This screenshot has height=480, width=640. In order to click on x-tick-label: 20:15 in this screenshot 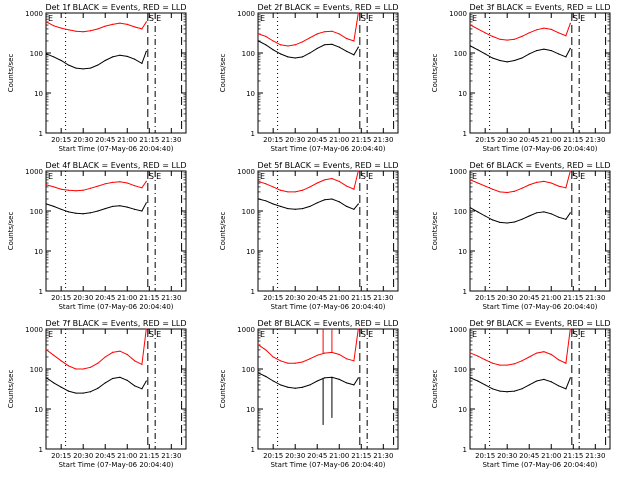, I will do `click(61, 456)`.